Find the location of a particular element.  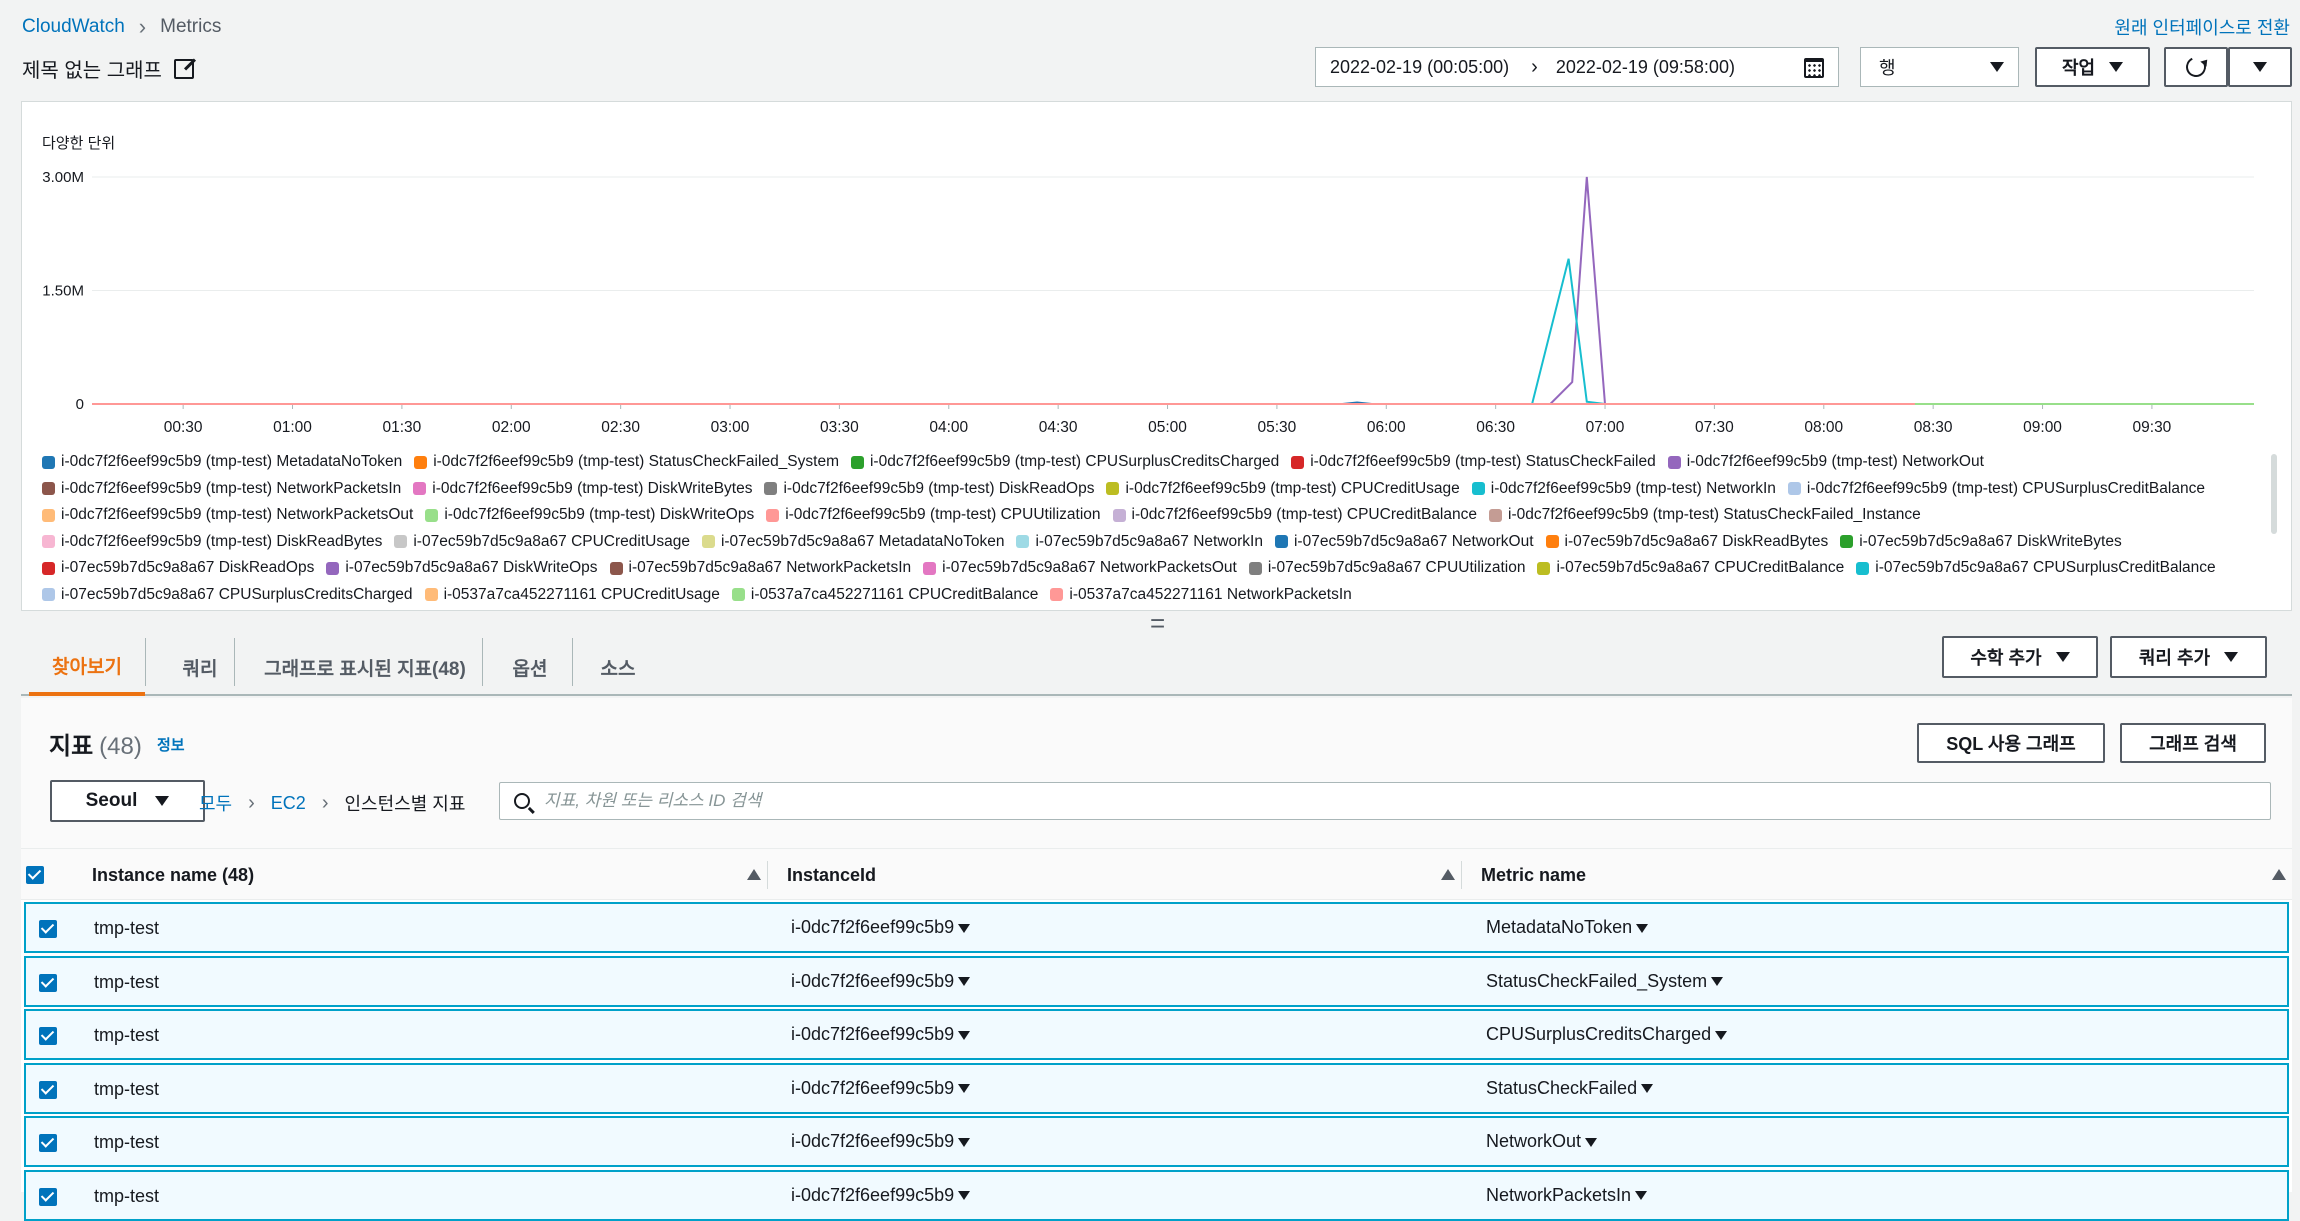

refresh-button is located at coordinates (2196, 67).